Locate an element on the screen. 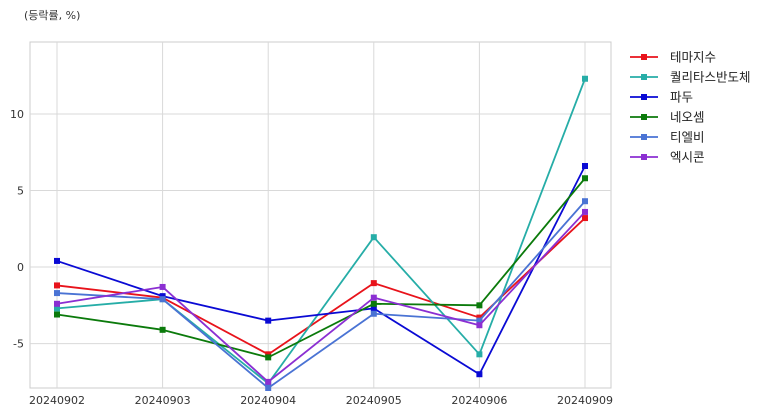  y-axis-ticks: 10 5 0 -5 is located at coordinates (17, 229).